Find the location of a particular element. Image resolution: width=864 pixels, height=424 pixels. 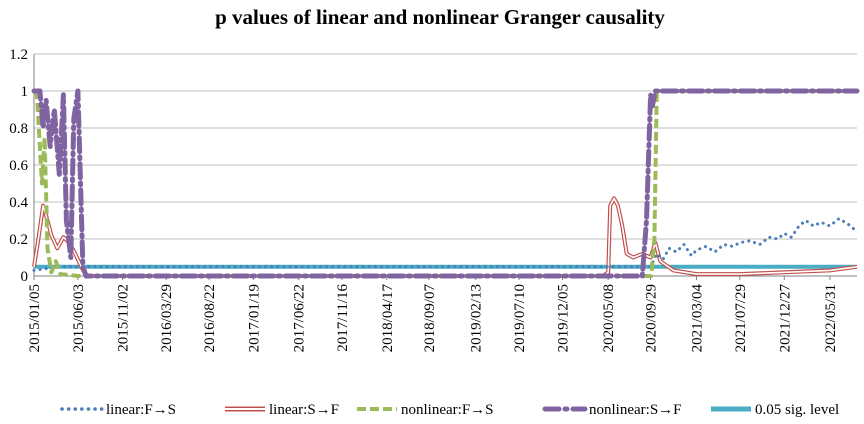

x-tick-label: 2019/07/10 is located at coordinates (520, 318).